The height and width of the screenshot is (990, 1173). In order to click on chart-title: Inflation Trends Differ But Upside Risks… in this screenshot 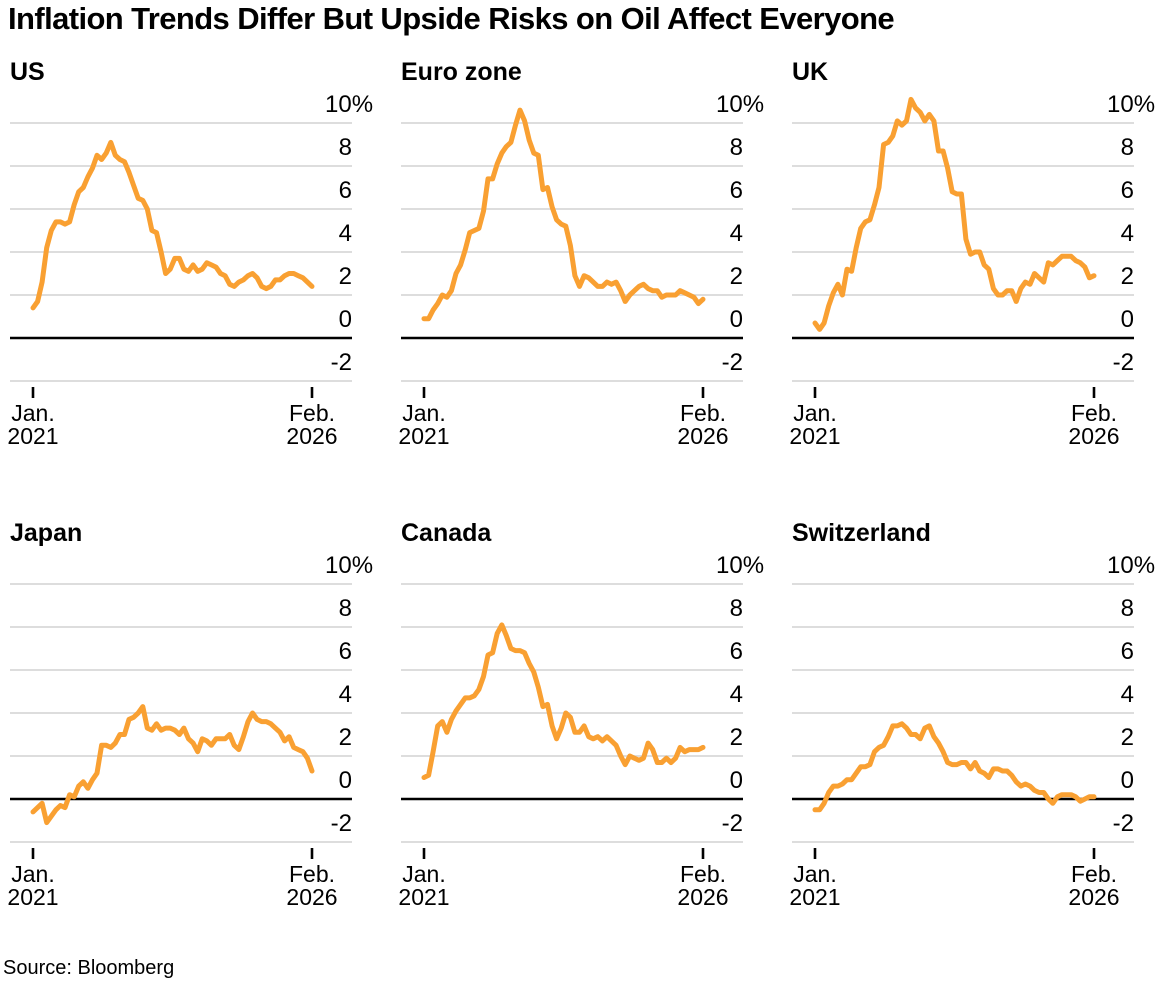, I will do `click(451, 18)`.